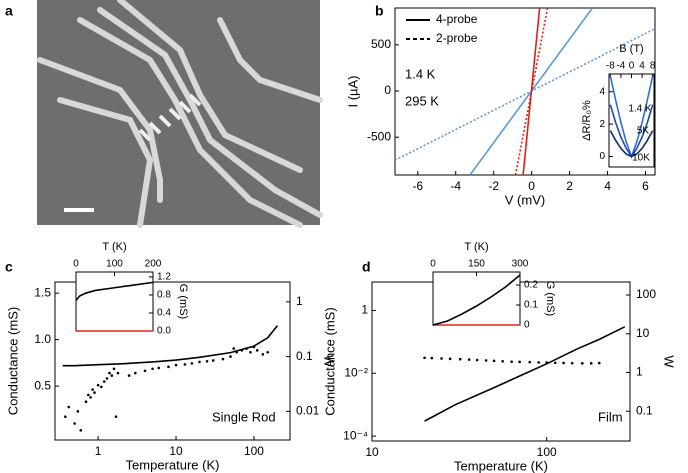 The image size is (688, 473). What do you see at coordinates (98, 451) in the screenshot?
I see `x-tick-label: 1` at bounding box center [98, 451].